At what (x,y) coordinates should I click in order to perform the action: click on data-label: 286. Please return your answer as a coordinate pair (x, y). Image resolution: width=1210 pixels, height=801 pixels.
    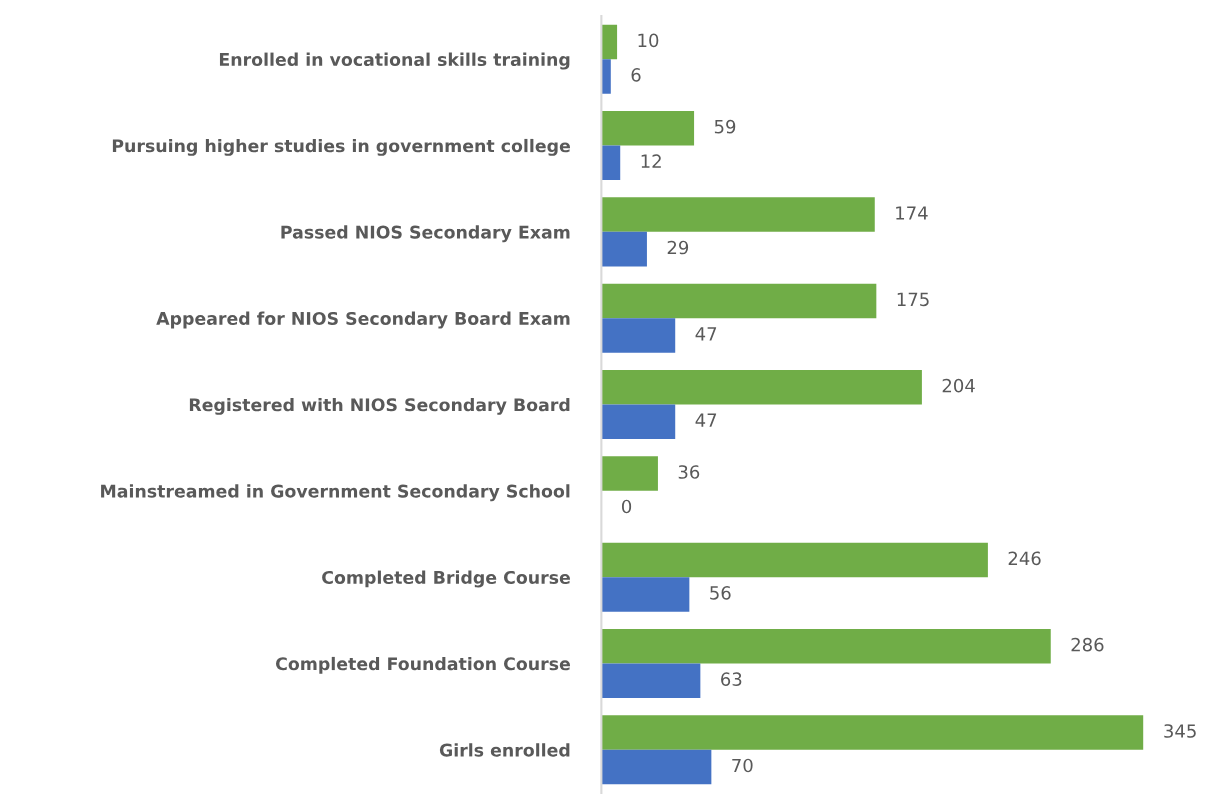
    Looking at the image, I should click on (1087, 644).